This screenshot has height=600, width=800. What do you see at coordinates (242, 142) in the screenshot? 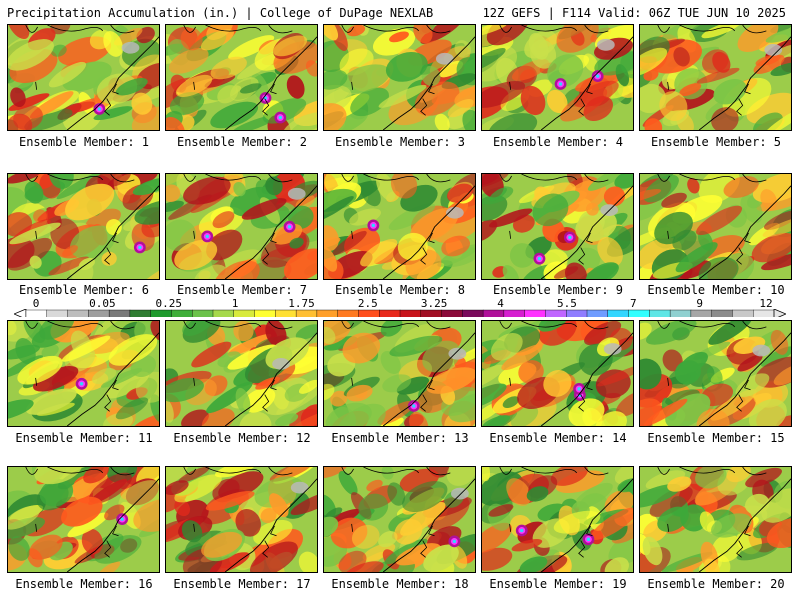
I see `panel-caption: Ensemble Member: 2` at bounding box center [242, 142].